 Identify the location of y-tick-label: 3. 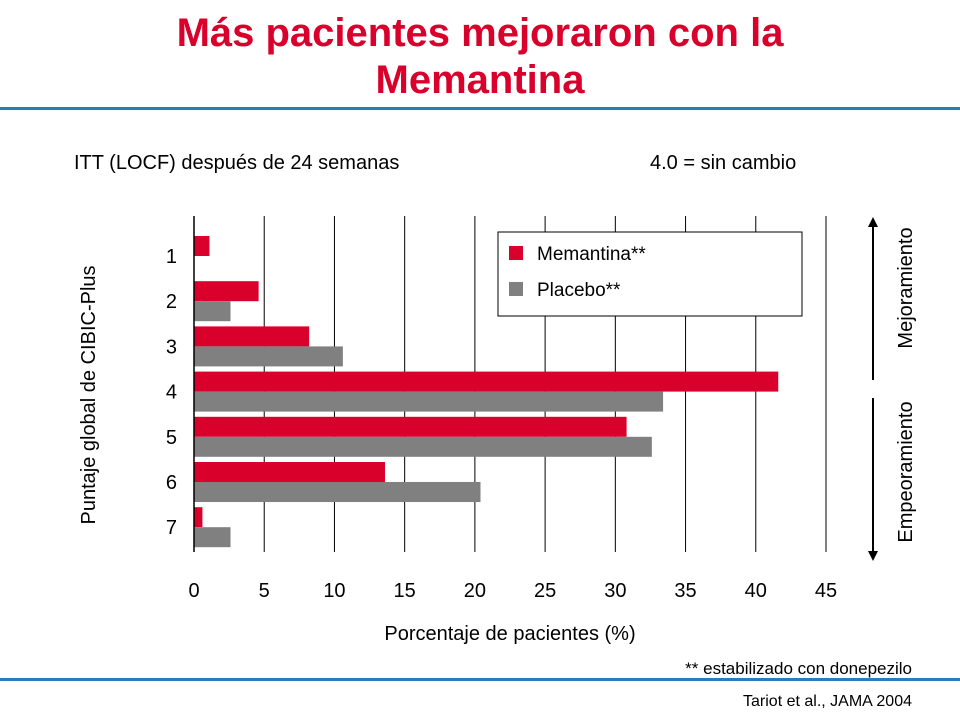
(171, 347).